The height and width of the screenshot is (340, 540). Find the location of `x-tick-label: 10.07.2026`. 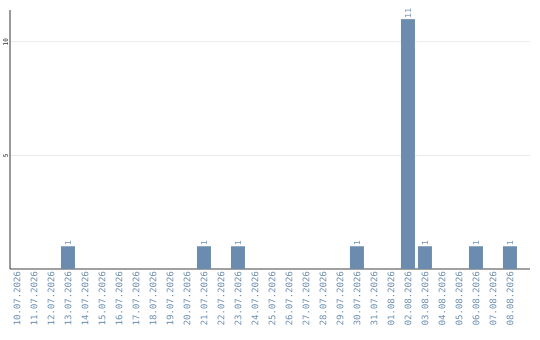

x-tick-label: 10.07.2026 is located at coordinates (17, 298).